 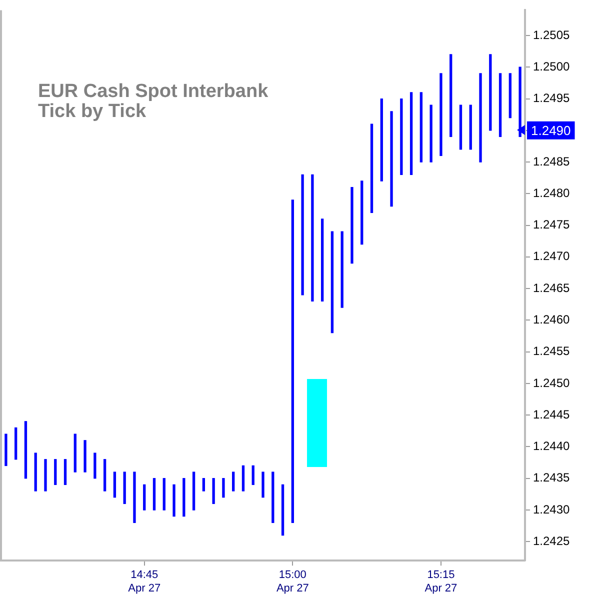 What do you see at coordinates (551, 446) in the screenshot?
I see `y-tick-label: 1.2440` at bounding box center [551, 446].